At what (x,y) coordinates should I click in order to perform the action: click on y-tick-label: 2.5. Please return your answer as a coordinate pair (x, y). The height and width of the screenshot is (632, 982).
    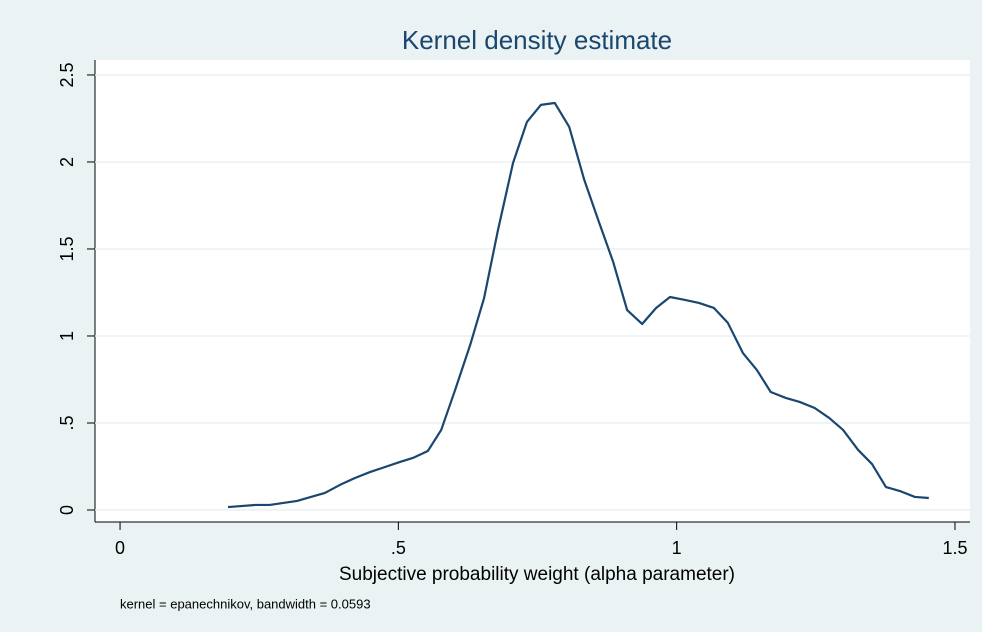
    Looking at the image, I should click on (67, 74).